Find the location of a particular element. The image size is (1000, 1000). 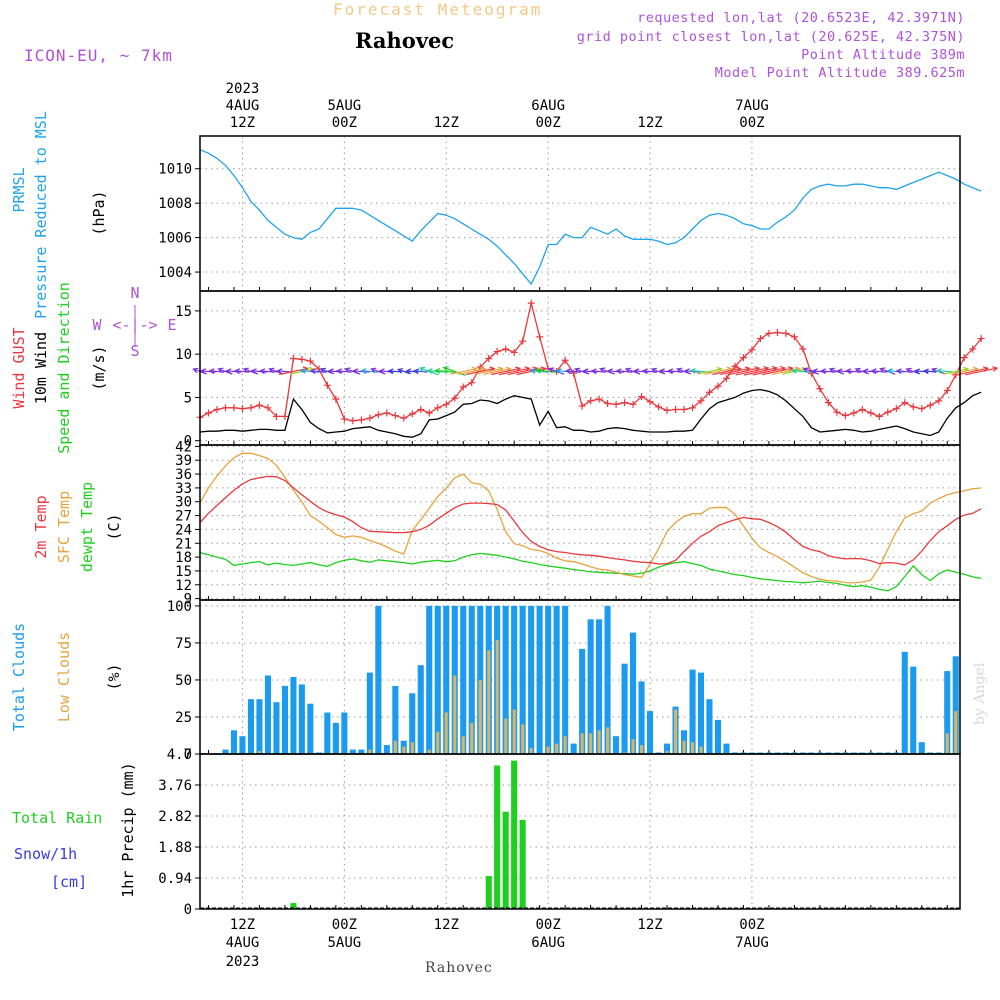

location-title: Rahovec is located at coordinates (404, 40).